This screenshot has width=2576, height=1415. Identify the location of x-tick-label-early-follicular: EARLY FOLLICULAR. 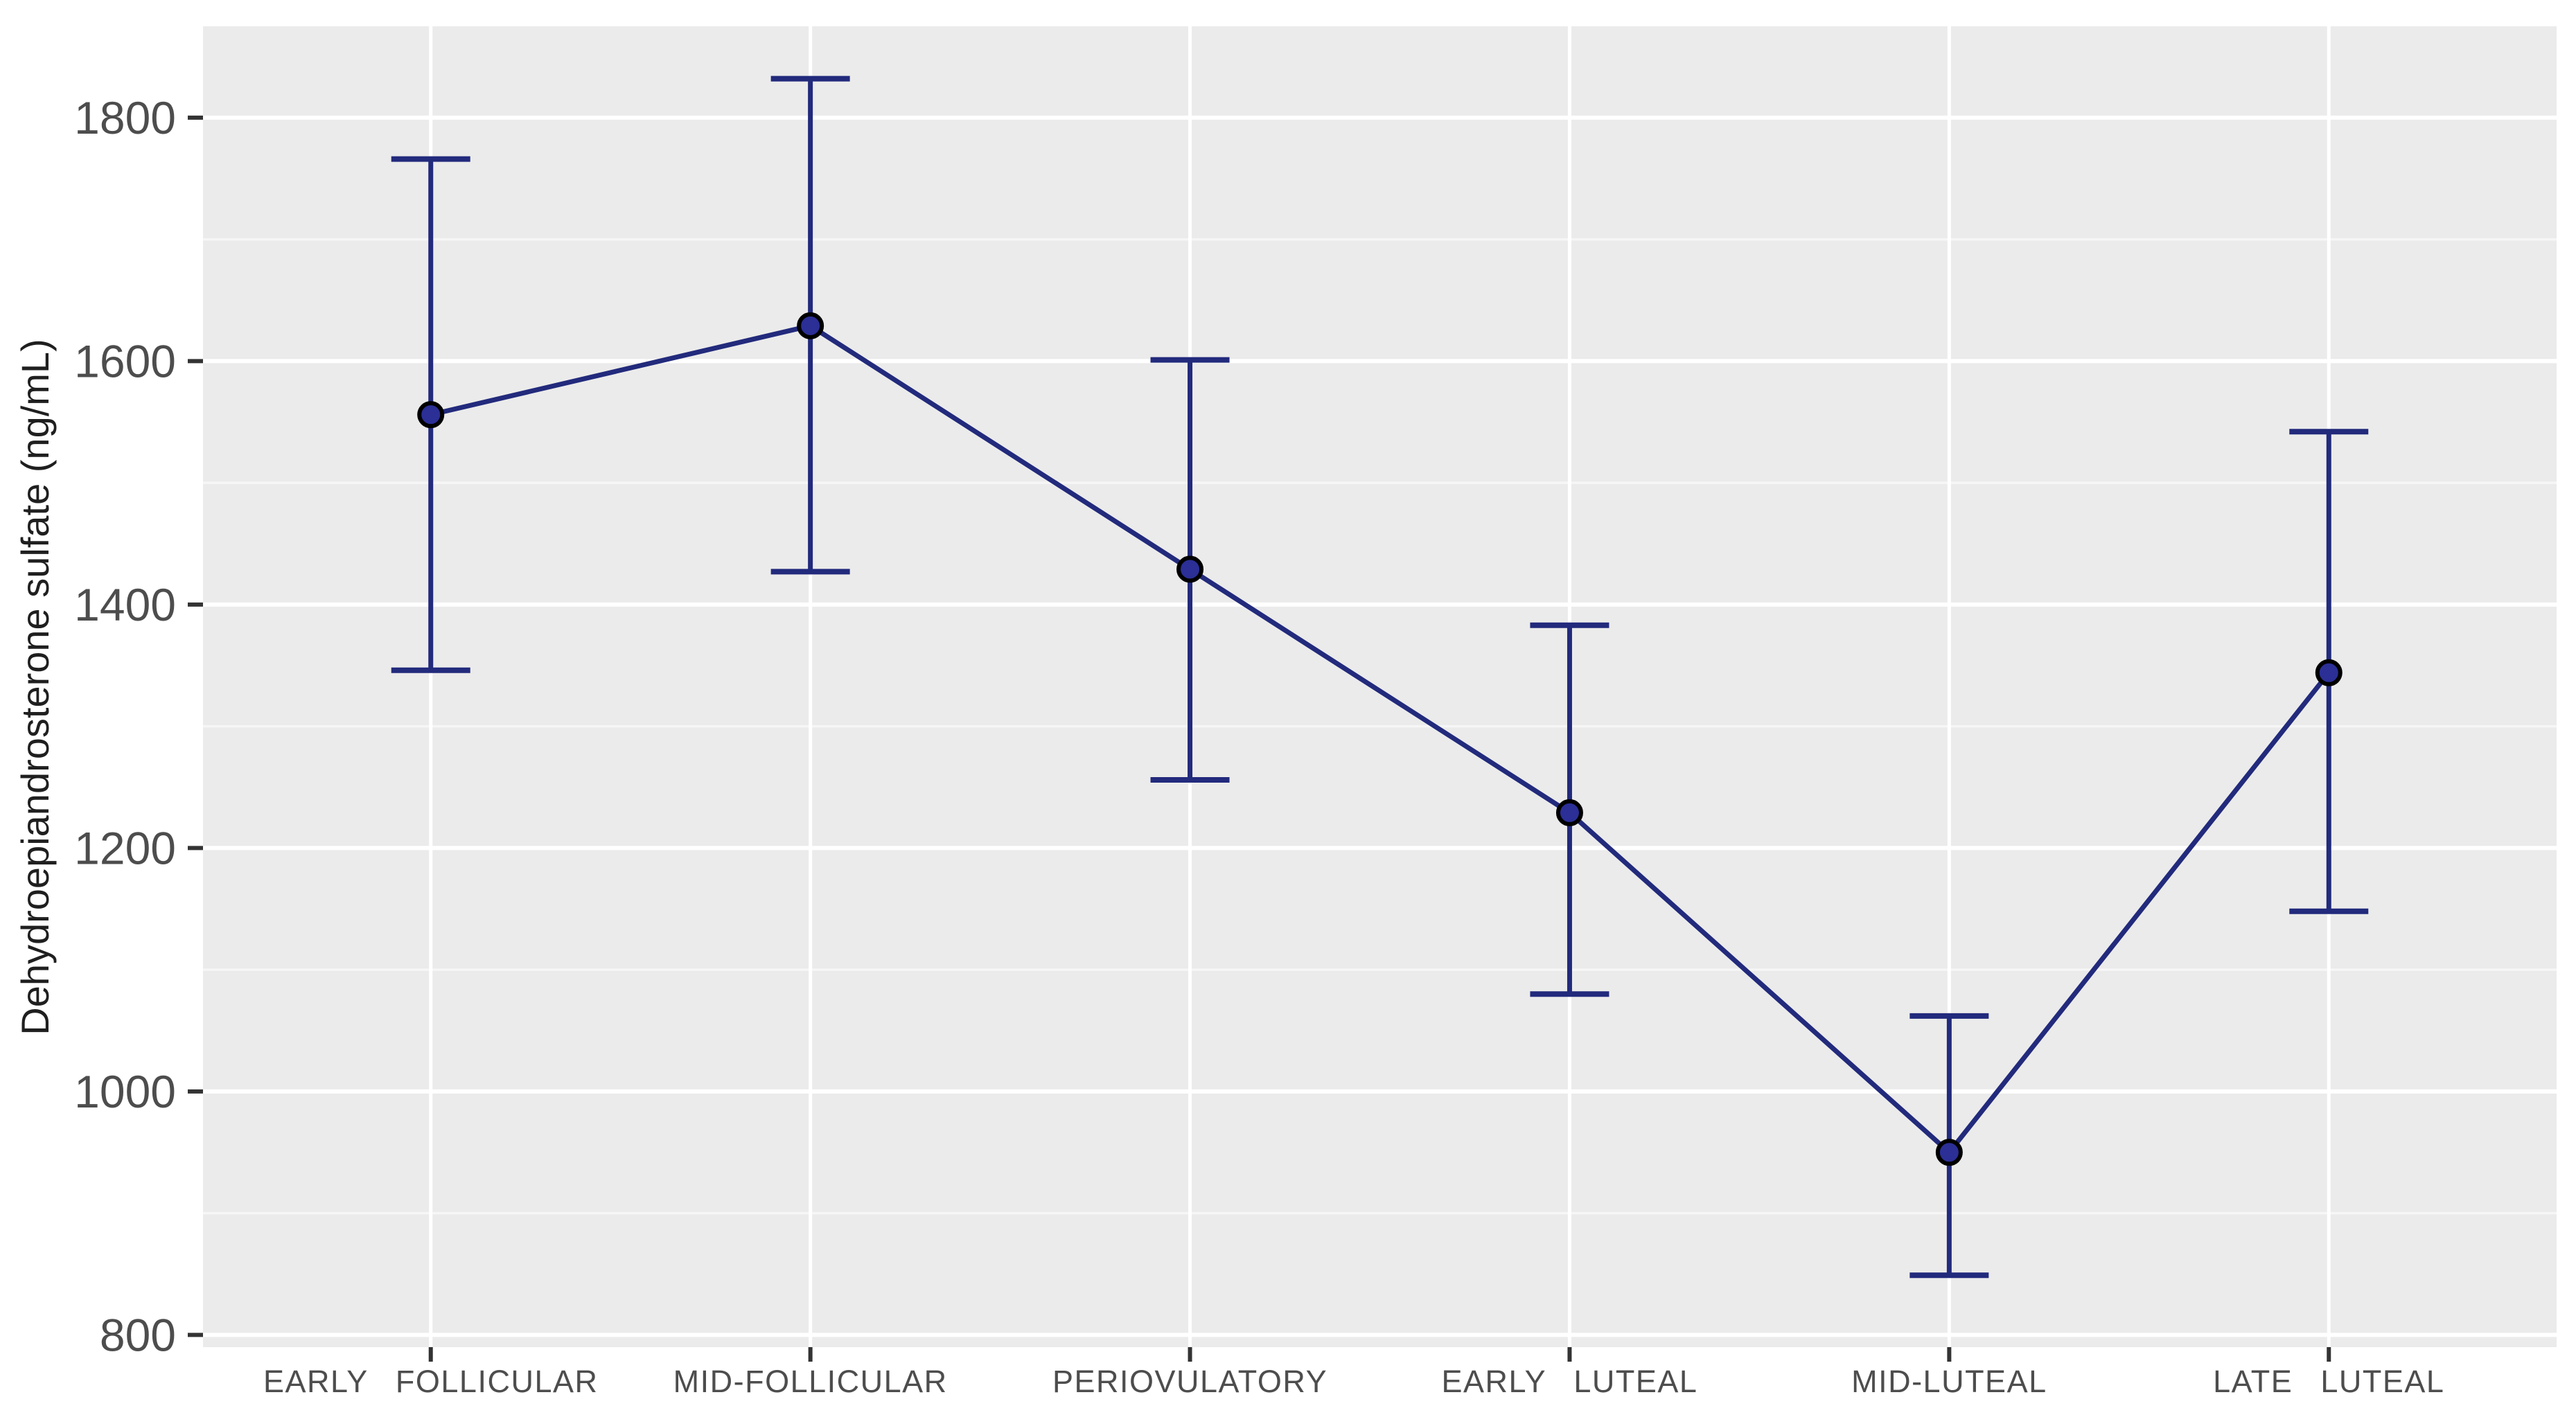
(431, 1381).